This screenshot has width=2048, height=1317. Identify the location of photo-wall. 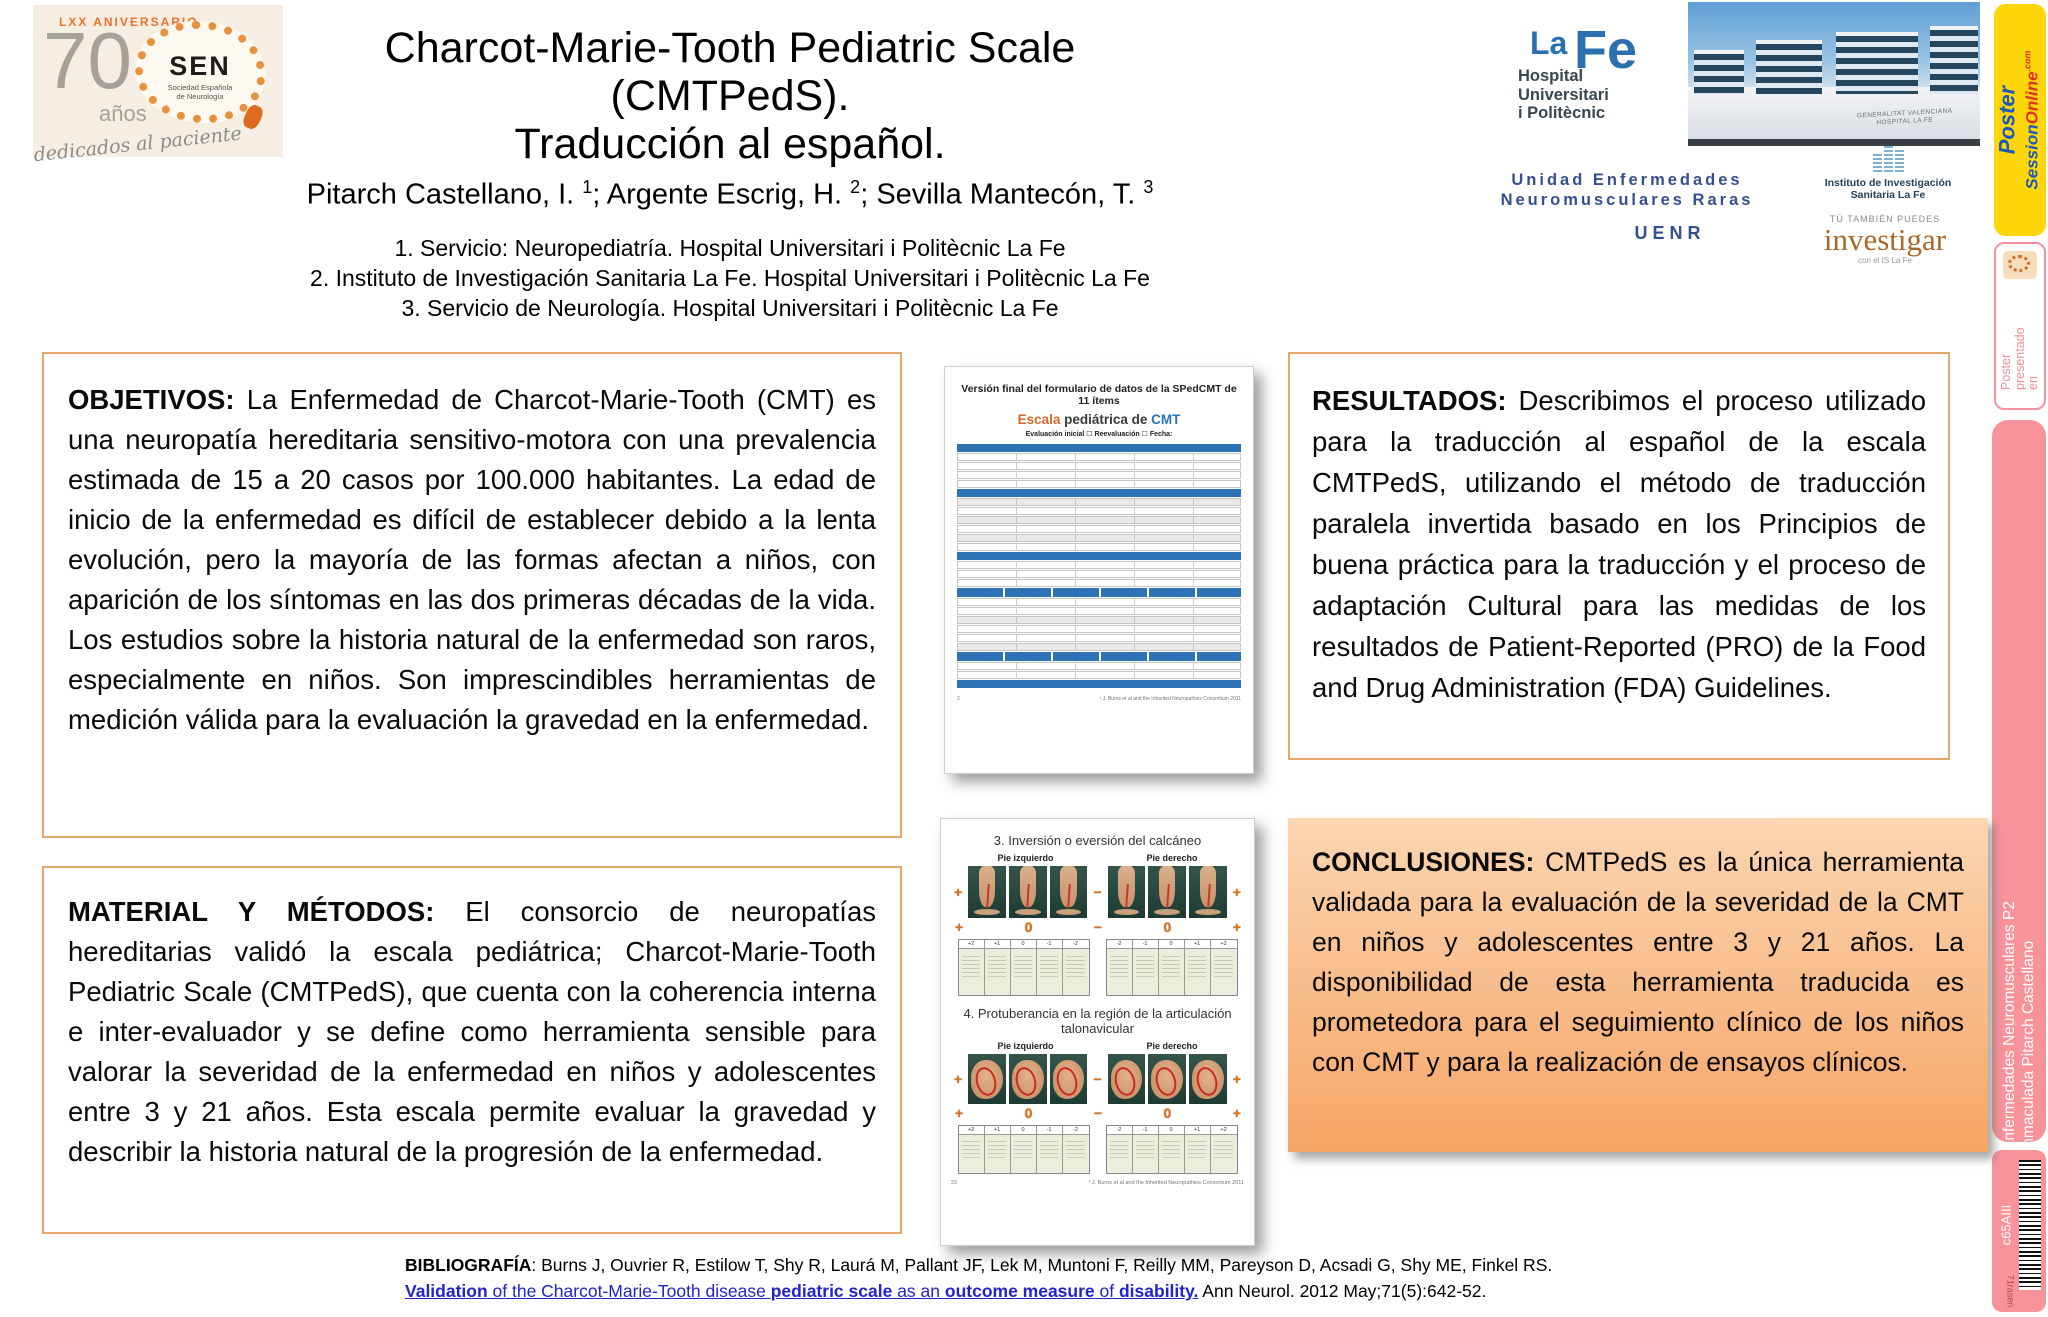
(1834, 113).